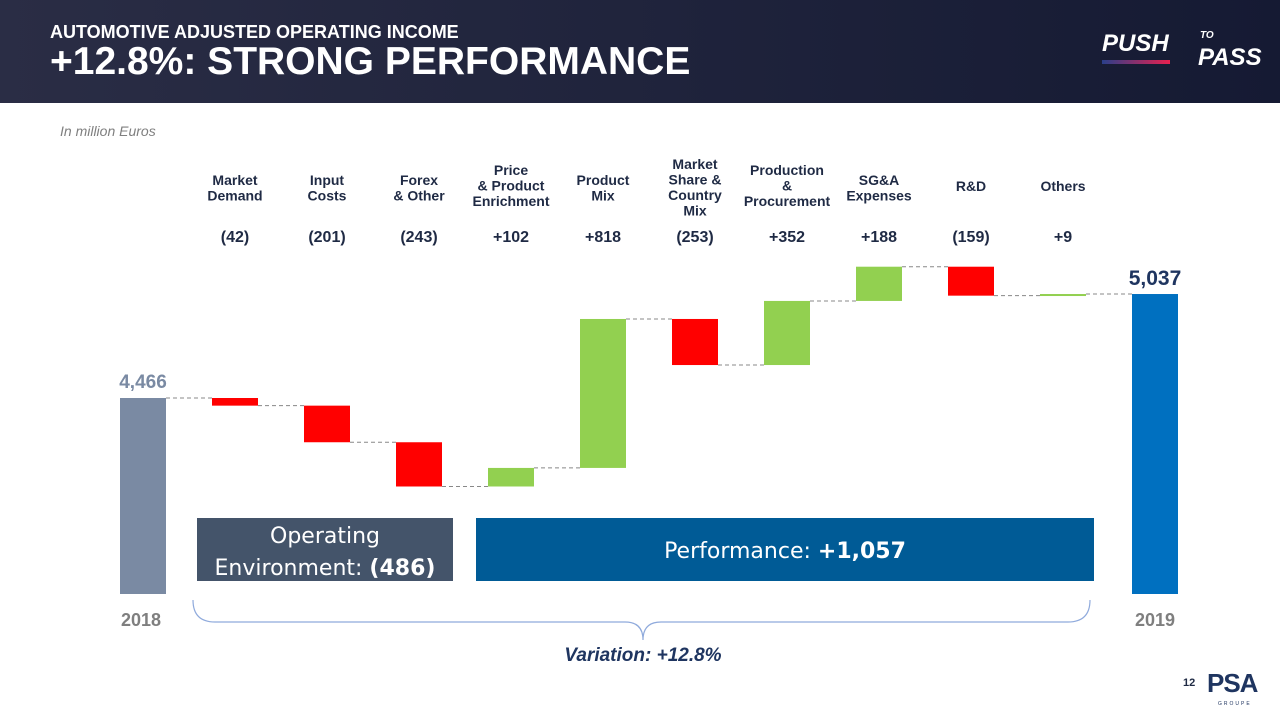  I want to click on logo-to: TO, so click(1207, 35).